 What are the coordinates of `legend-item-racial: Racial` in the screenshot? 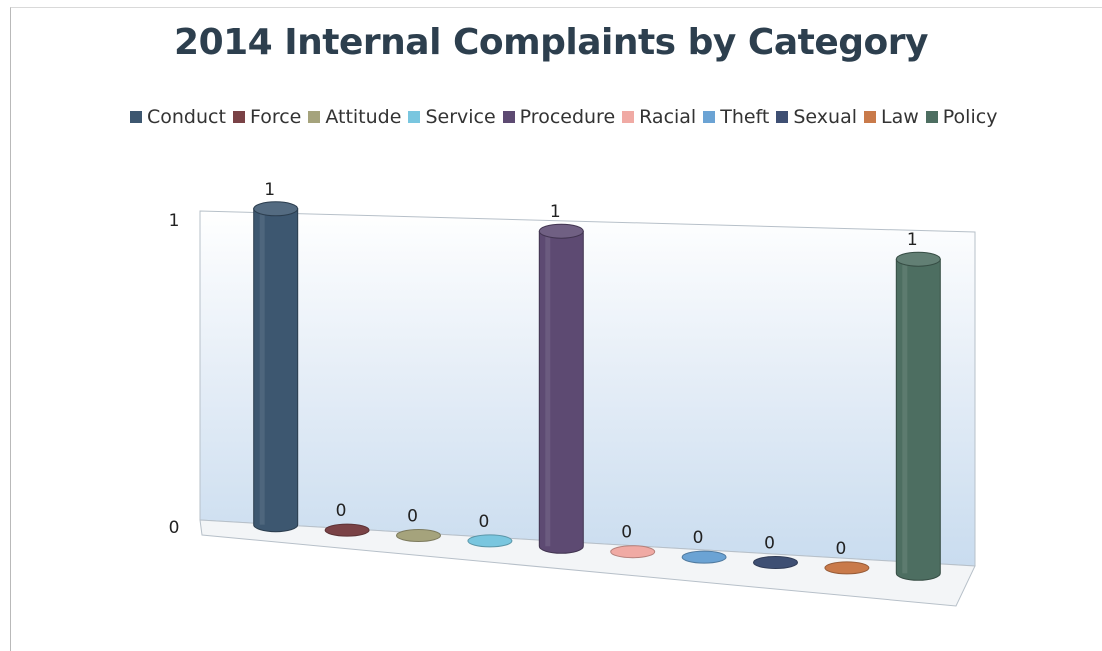 It's located at (659, 117).